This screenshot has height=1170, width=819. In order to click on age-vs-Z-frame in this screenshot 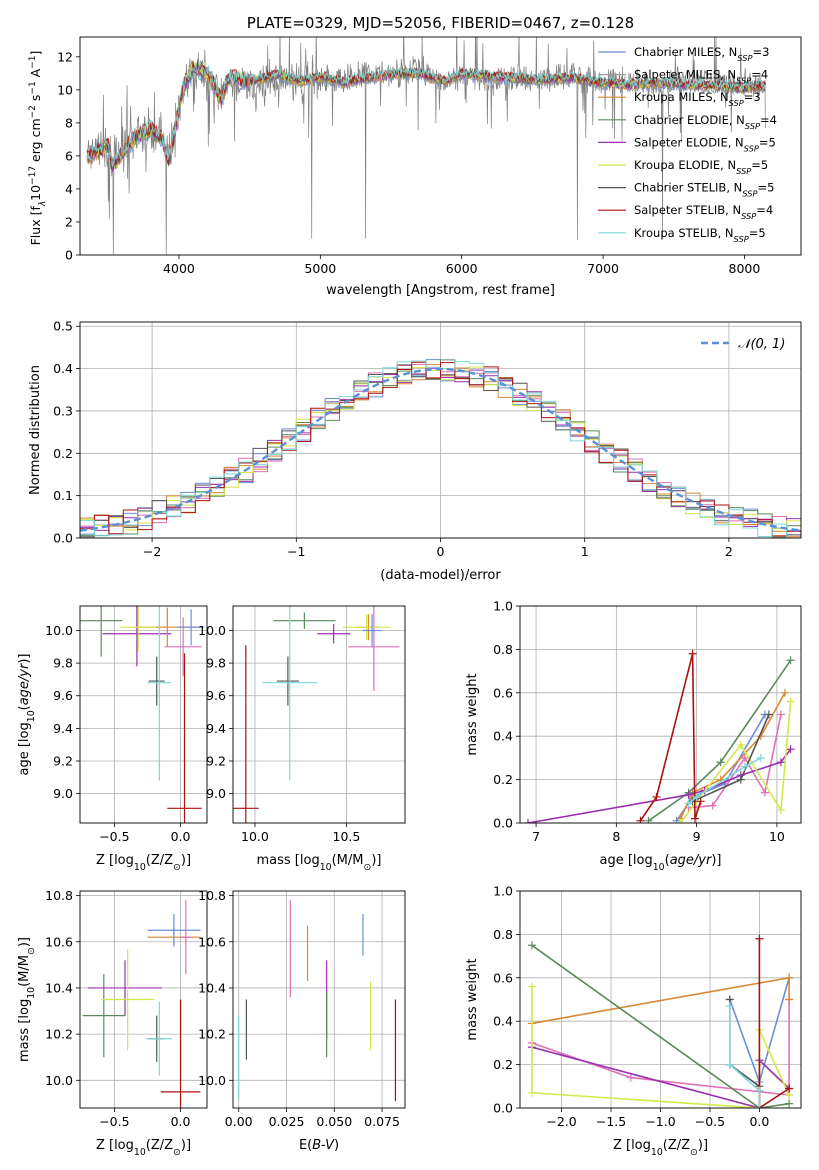, I will do `click(143, 714)`.